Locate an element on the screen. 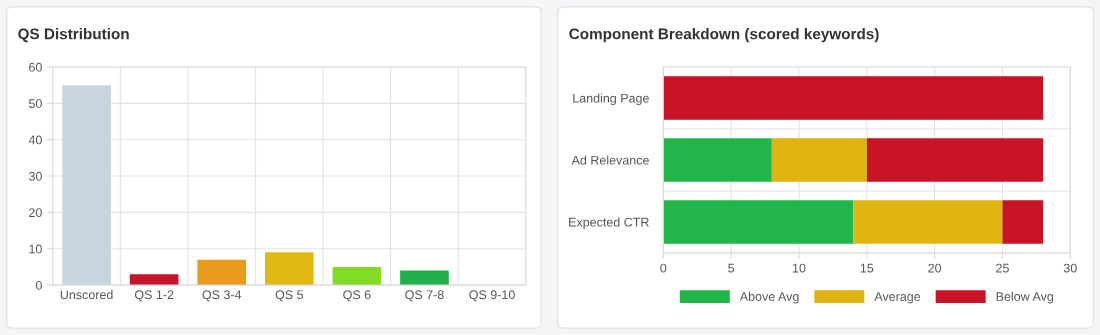  y-tick-label: 0 is located at coordinates (38, 285).